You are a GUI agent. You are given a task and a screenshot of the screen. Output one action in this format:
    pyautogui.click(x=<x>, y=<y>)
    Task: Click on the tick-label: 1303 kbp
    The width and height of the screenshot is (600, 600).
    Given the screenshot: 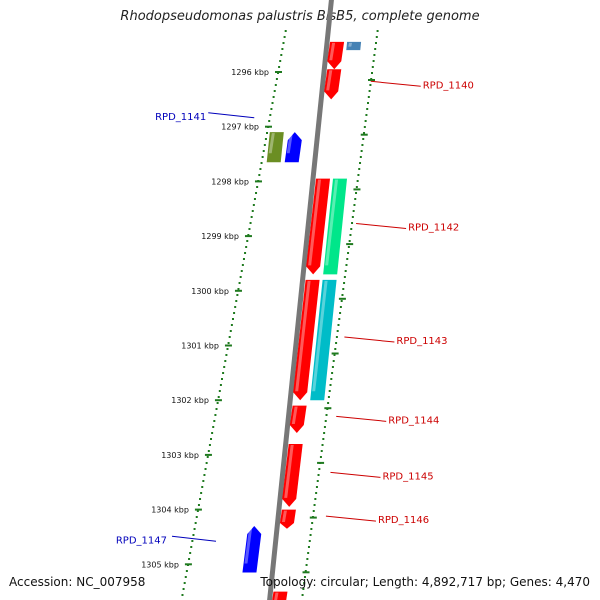 What is the action you would take?
    pyautogui.click(x=180, y=455)
    